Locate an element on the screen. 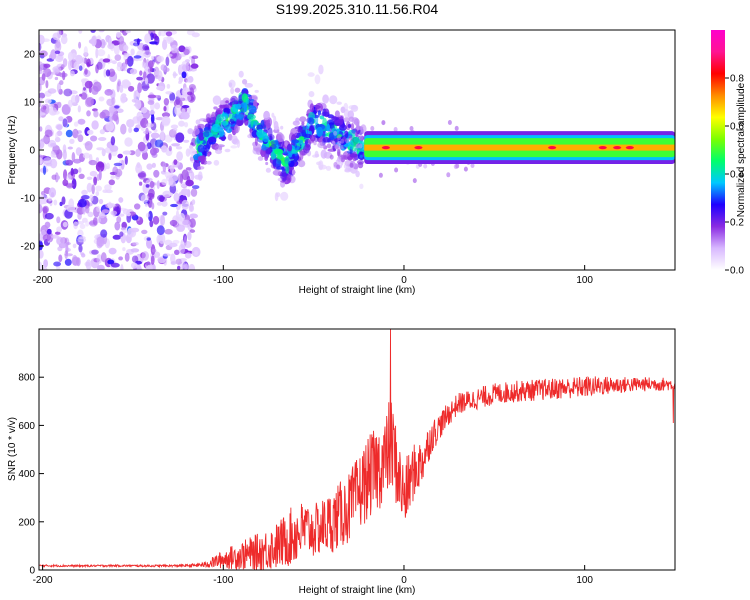 The height and width of the screenshot is (600, 750). x-tick-label: -100 is located at coordinates (223, 580).